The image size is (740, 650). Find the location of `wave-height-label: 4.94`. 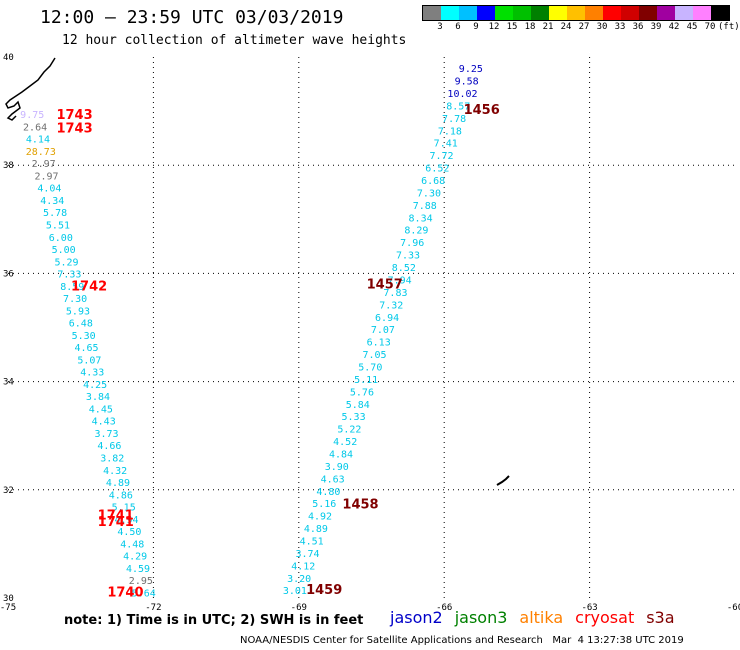

wave-height-label: 4.94 is located at coordinates (127, 520).